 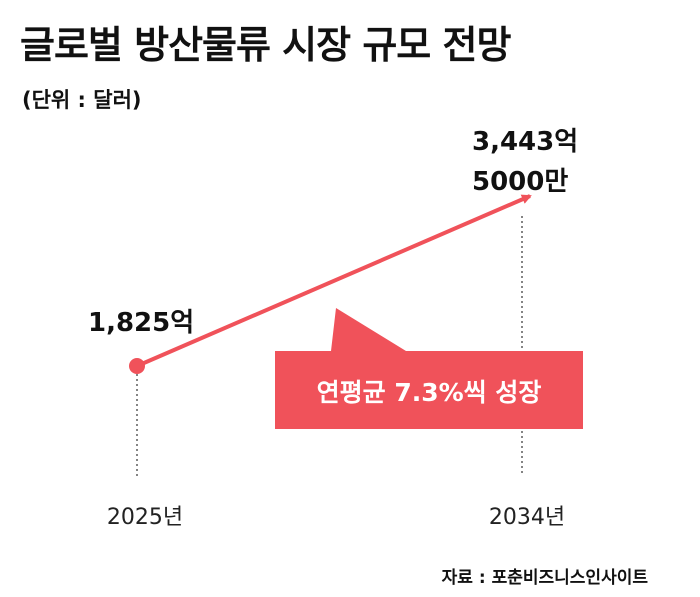 I want to click on unit-label: (단위 : 달러), so click(x=82, y=100).